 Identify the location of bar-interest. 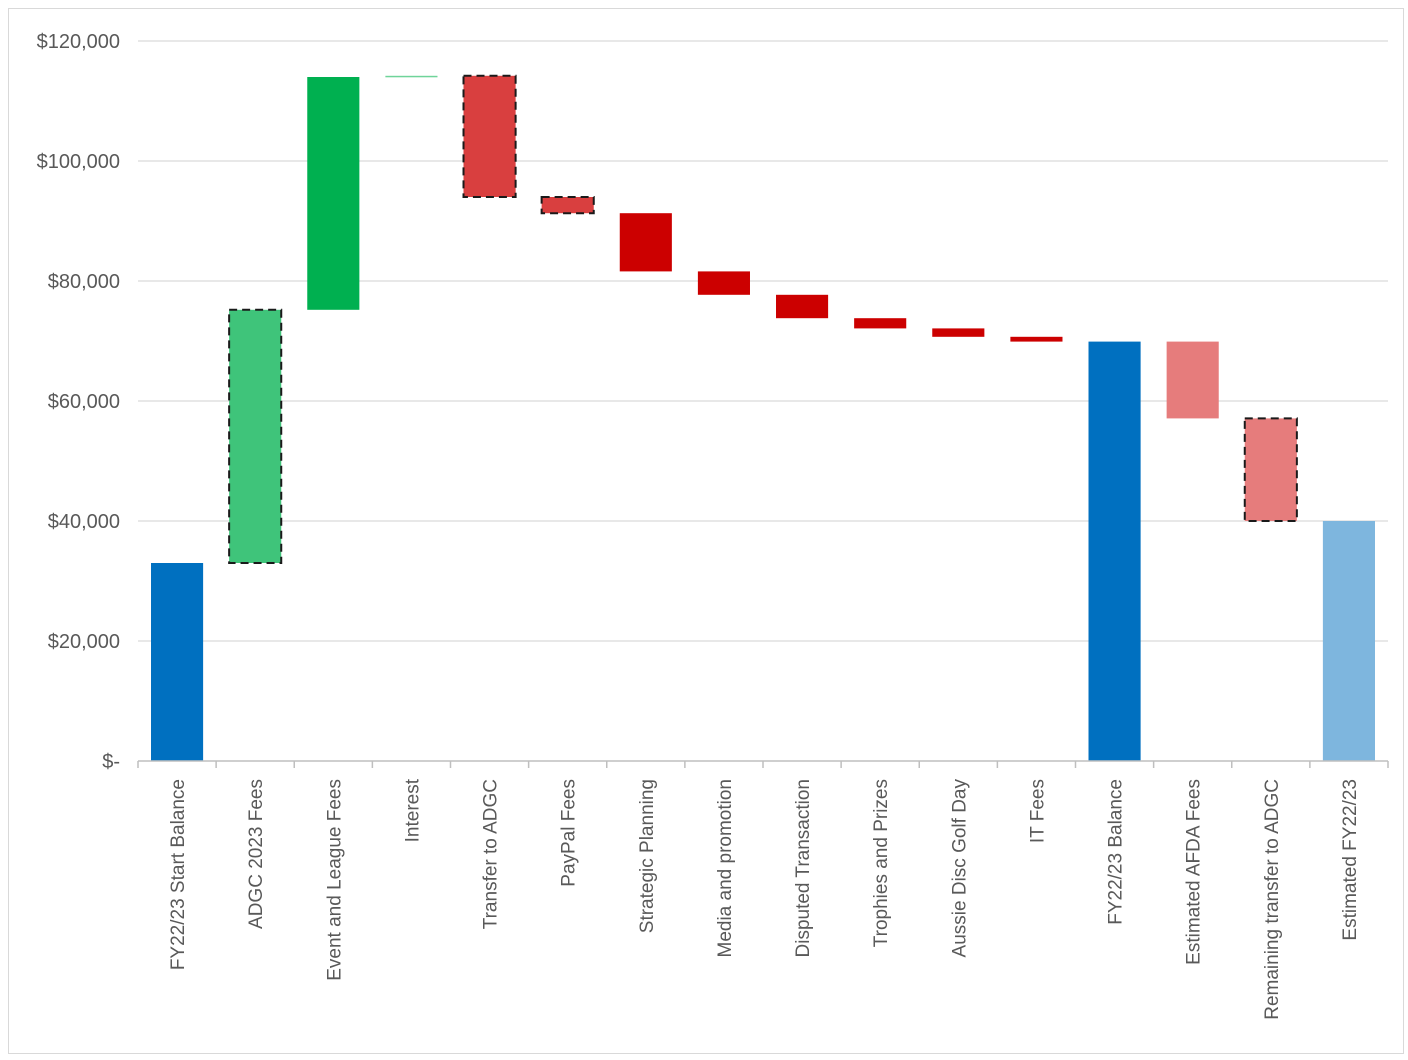
(411, 76).